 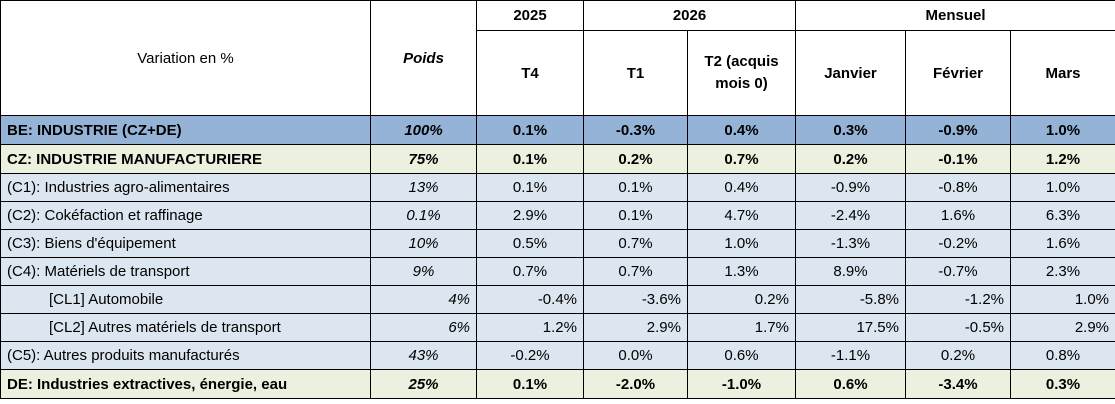 What do you see at coordinates (850, 355) in the screenshot?
I see `row-janvier: -1.1%` at bounding box center [850, 355].